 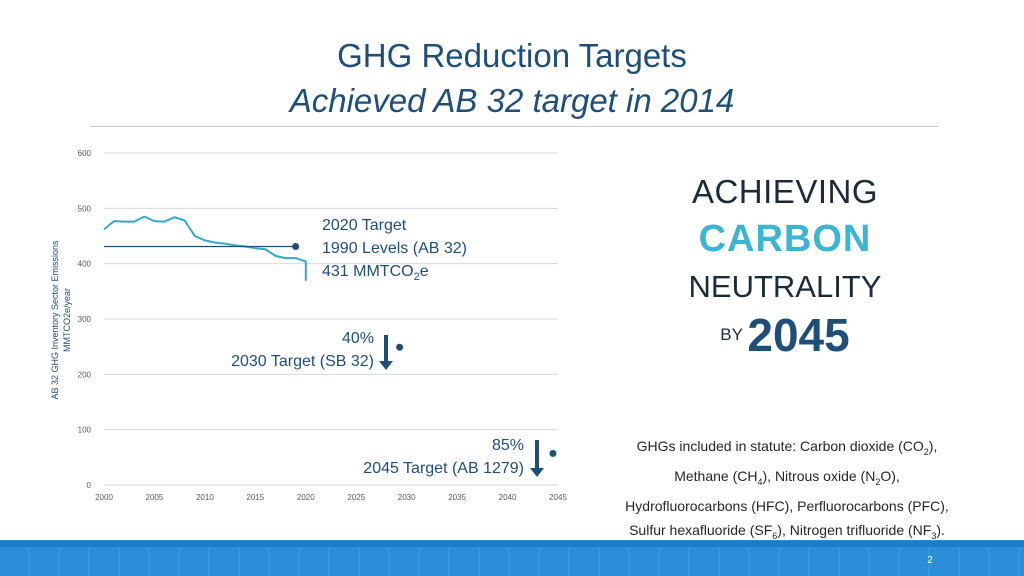 I want to click on carbon-neutrality-badge: ACHIEVING CARBON NEUTRALITY BY 2045, so click(x=785, y=265).